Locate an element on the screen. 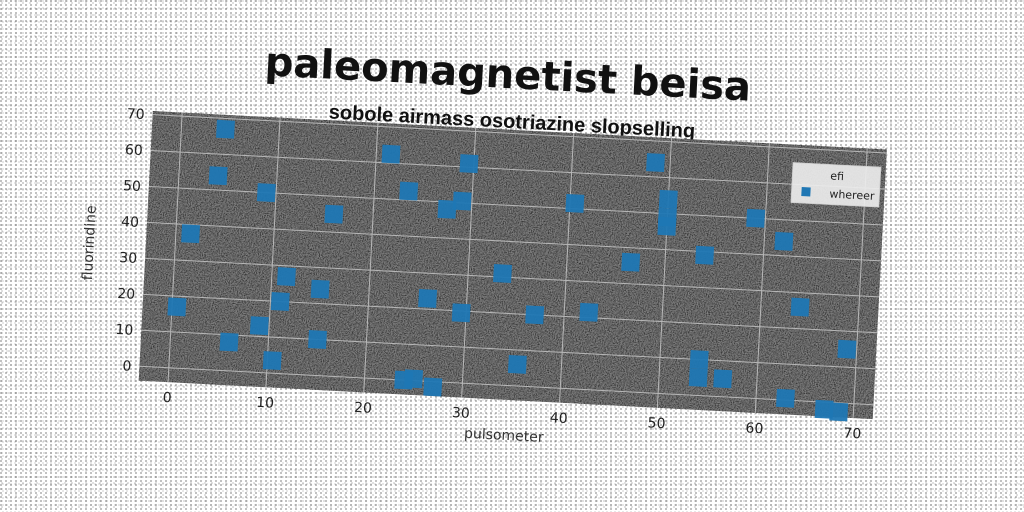 The height and width of the screenshot is (512, 1024). y-tick-label: 0 is located at coordinates (127, 366).